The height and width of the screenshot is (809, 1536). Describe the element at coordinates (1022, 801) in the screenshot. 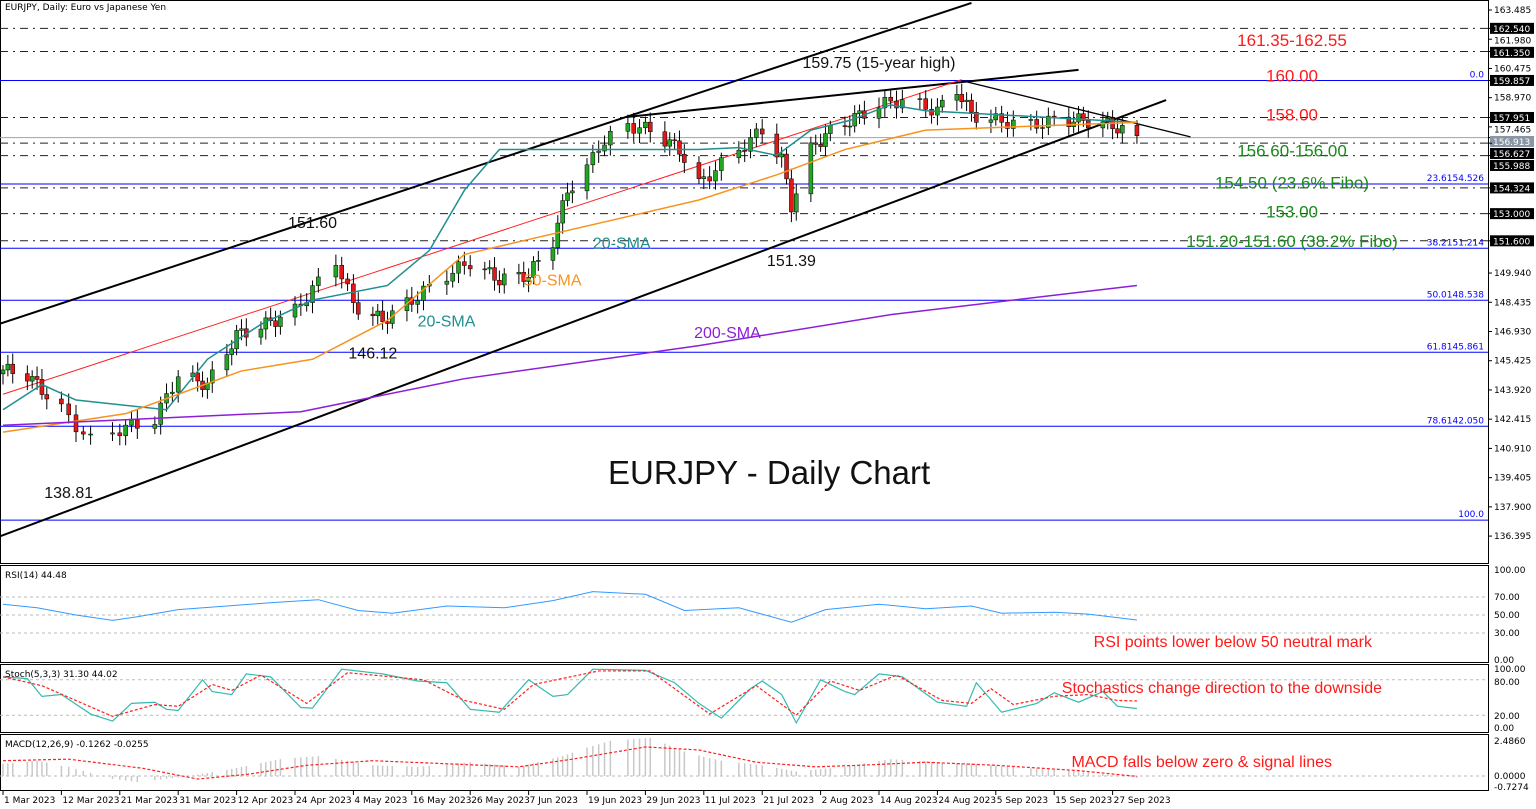

I see `date-axis-label: 5 Sep 2023` at that location.